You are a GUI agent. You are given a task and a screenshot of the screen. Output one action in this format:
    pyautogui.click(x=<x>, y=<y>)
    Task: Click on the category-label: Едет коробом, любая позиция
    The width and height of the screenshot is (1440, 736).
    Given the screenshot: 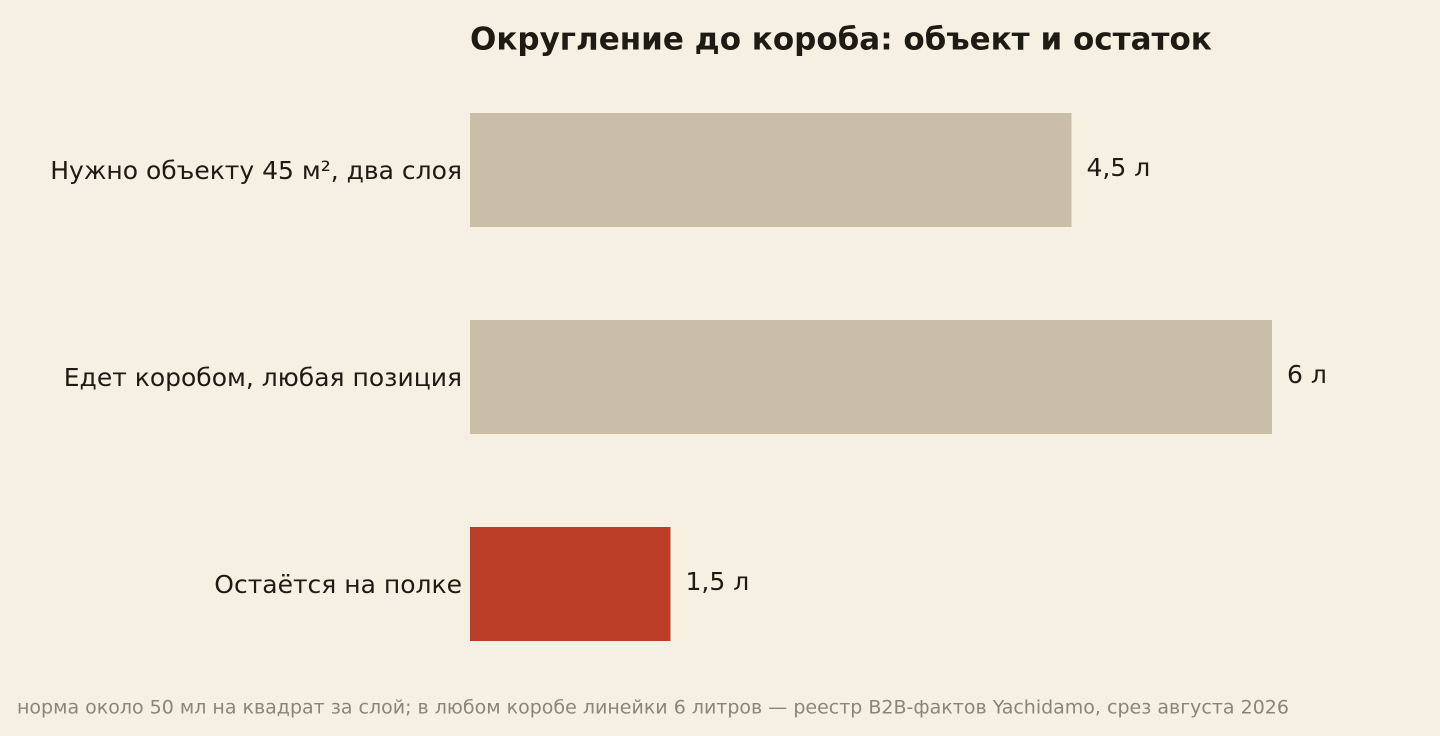 What is the action you would take?
    pyautogui.click(x=263, y=377)
    